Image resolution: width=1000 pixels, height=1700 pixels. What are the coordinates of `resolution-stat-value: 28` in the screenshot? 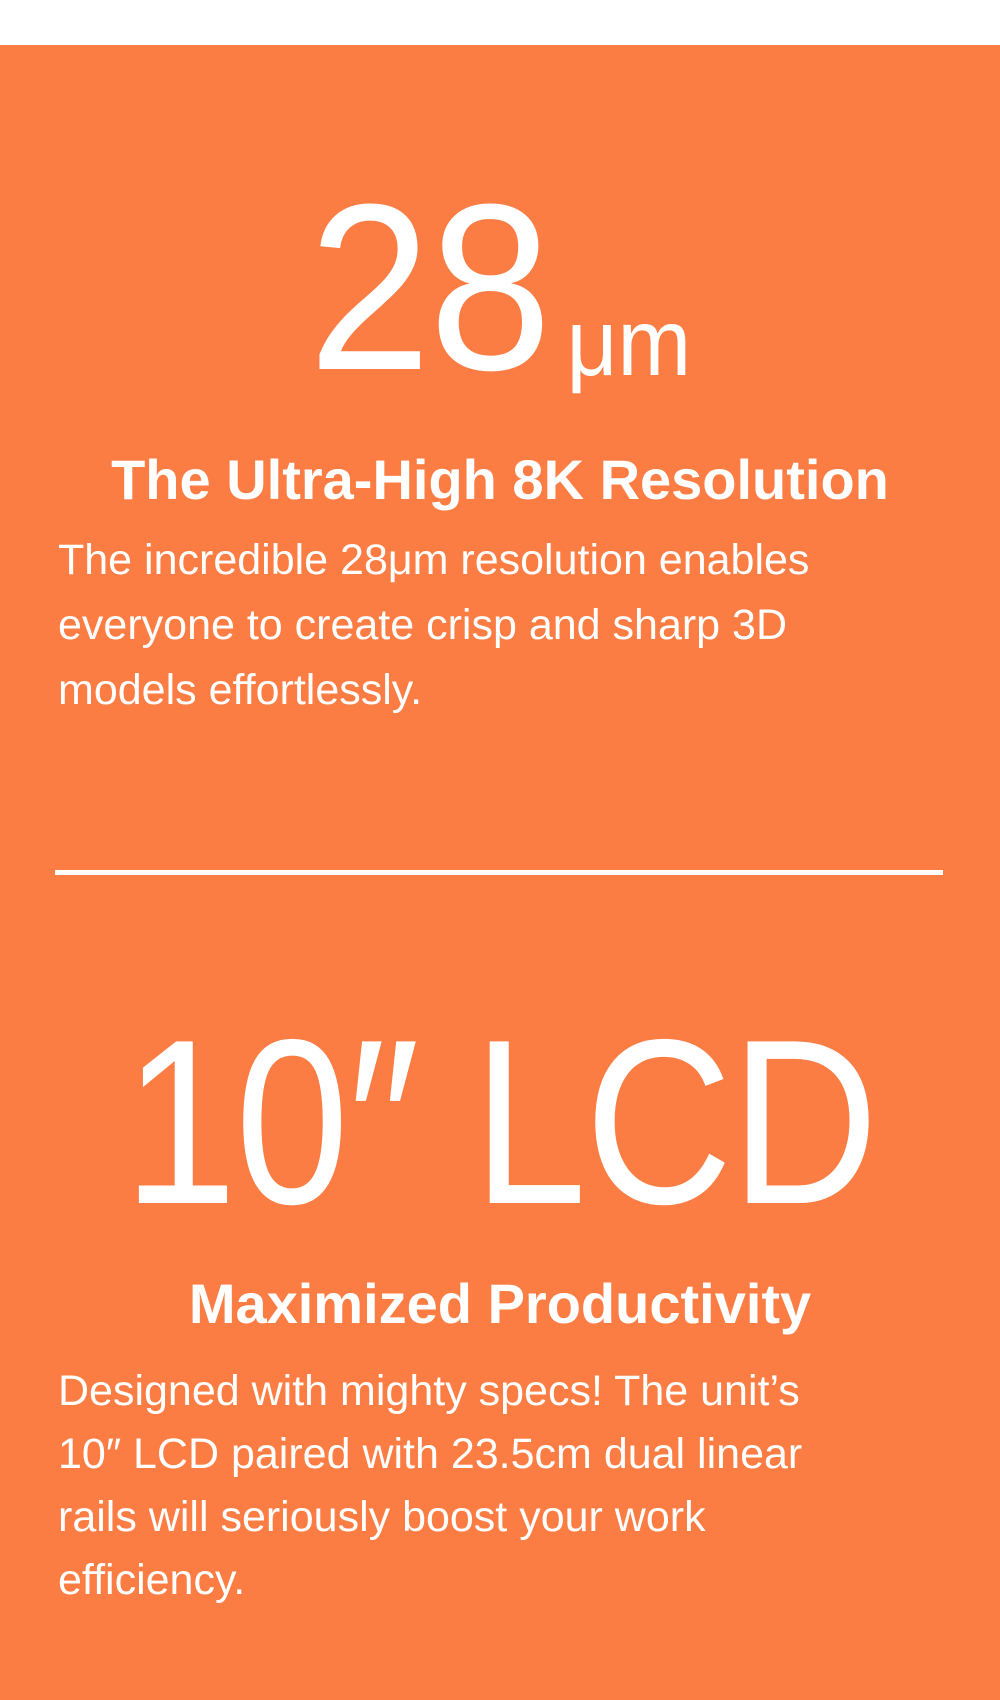 It's located at (430, 287).